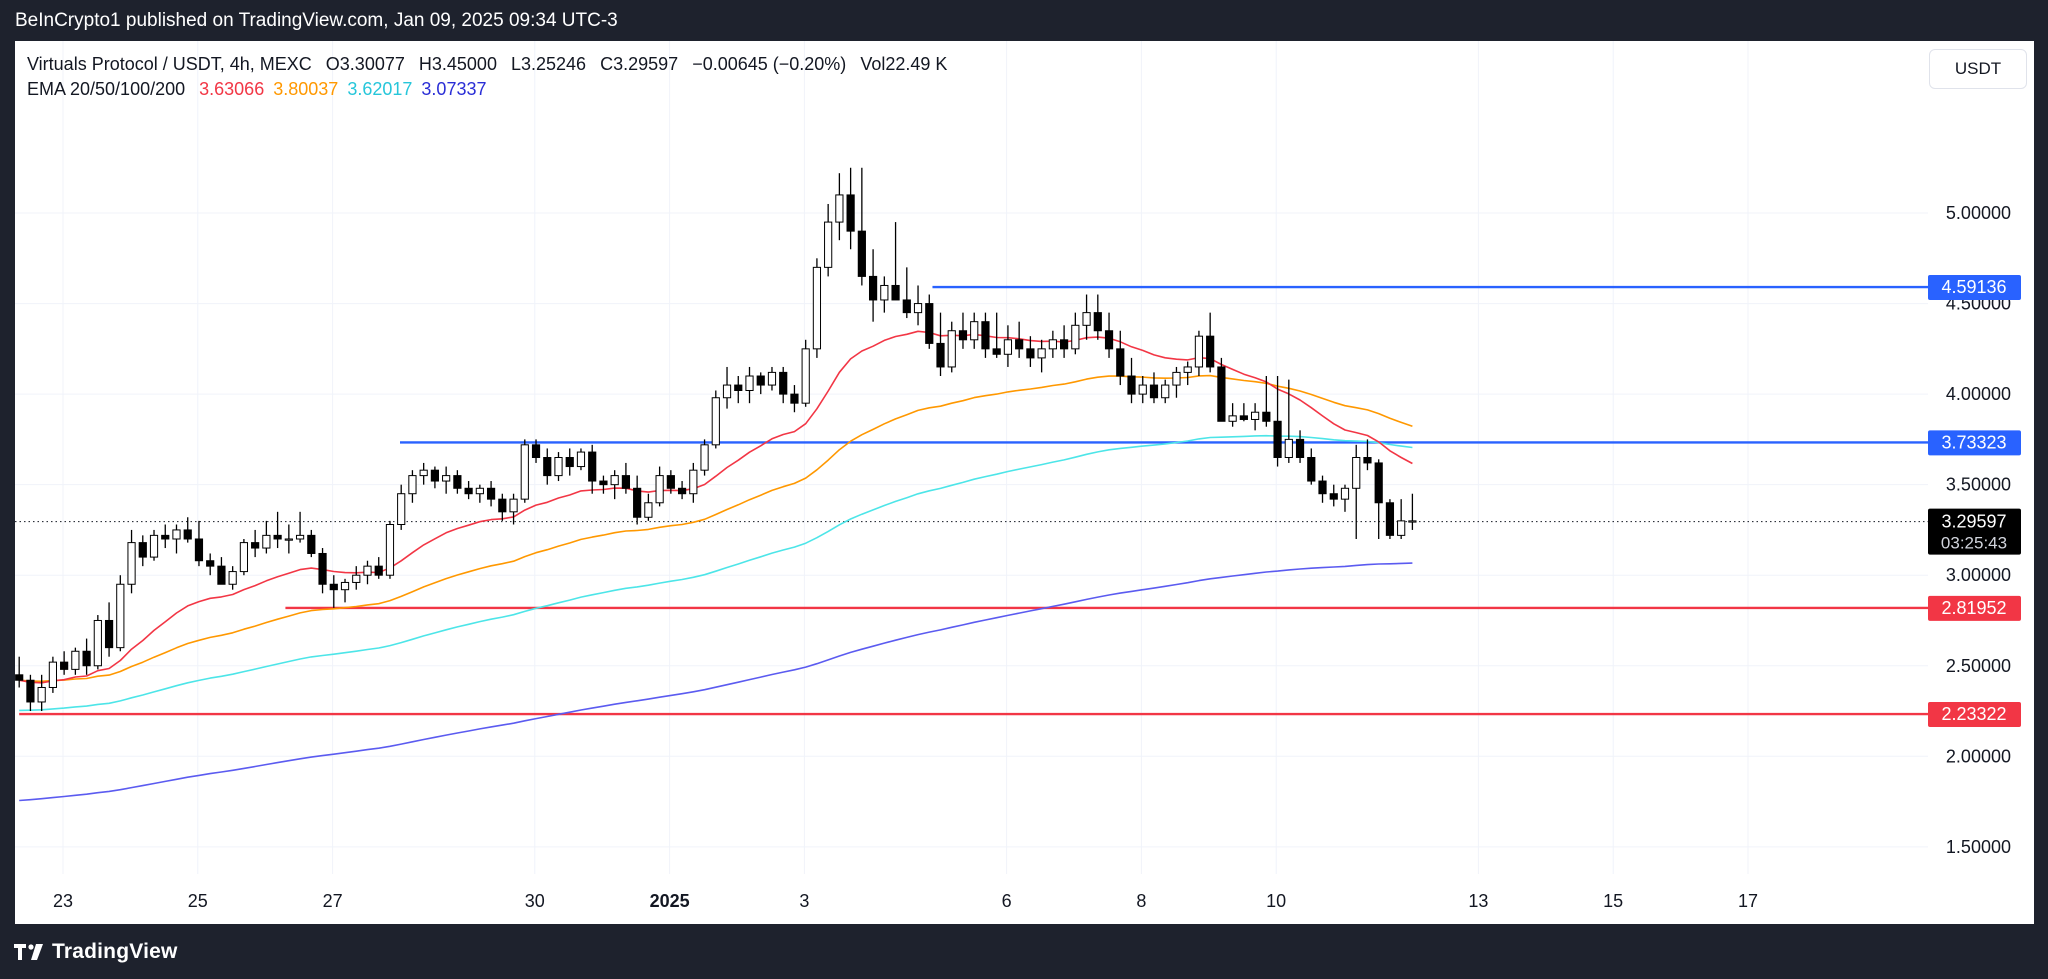  What do you see at coordinates (1973, 608) in the screenshot?
I see `level-tag-label: 2.81952` at bounding box center [1973, 608].